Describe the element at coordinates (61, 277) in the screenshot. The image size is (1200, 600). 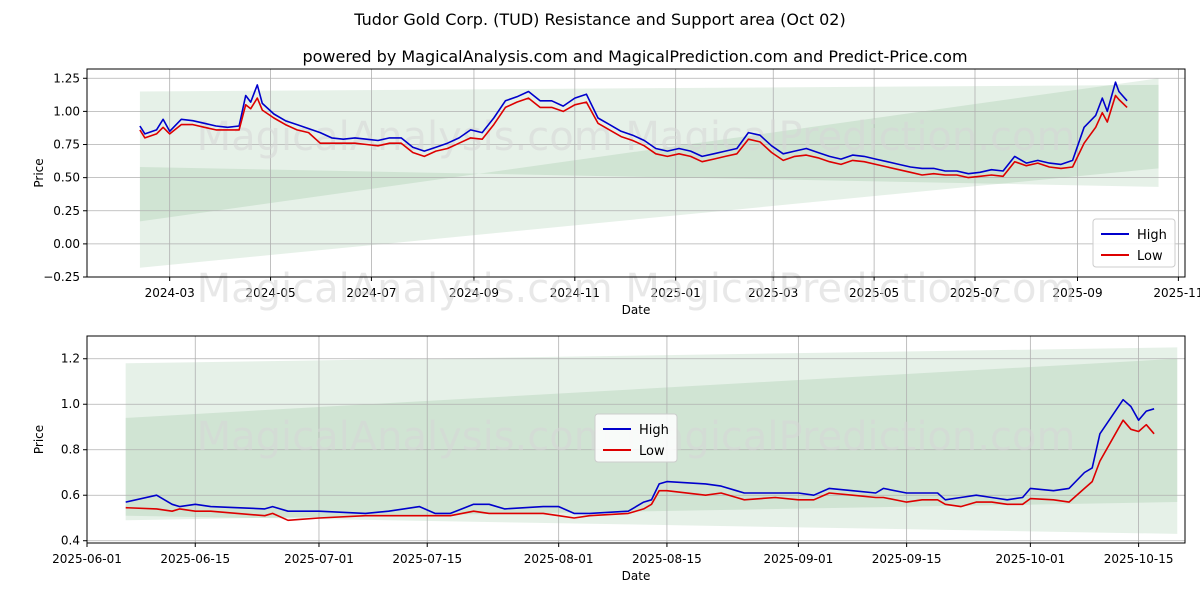
I see `y-tick-label: −0.25` at that location.